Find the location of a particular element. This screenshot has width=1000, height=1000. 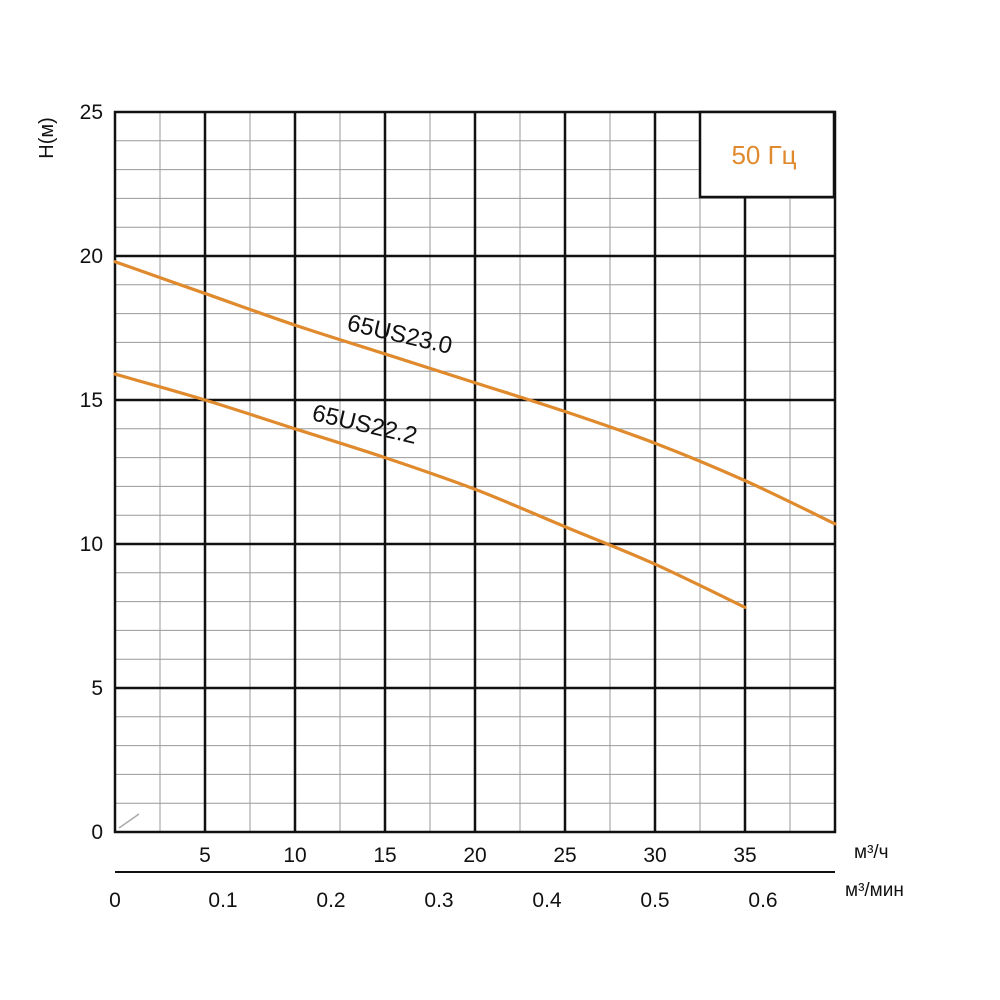

y-axis-label: H(м) is located at coordinates (47, 138).